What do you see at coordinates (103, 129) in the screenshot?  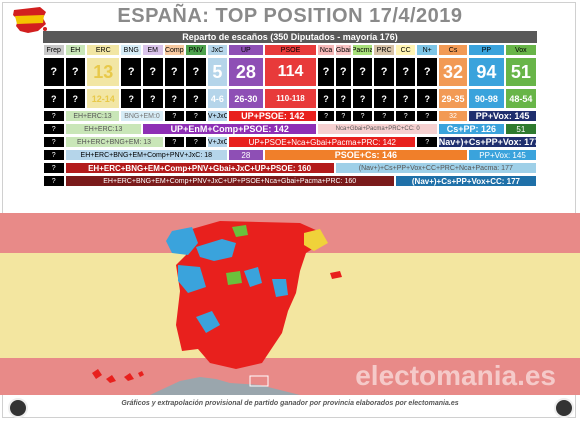 I see `combo-eh-erc-2: EH+ERC:13` at bounding box center [103, 129].